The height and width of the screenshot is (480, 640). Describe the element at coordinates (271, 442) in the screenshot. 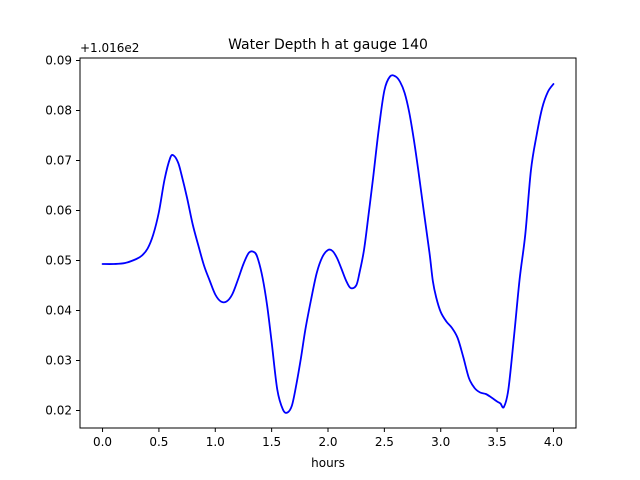

I see `x-tick-label: 1.5` at that location.